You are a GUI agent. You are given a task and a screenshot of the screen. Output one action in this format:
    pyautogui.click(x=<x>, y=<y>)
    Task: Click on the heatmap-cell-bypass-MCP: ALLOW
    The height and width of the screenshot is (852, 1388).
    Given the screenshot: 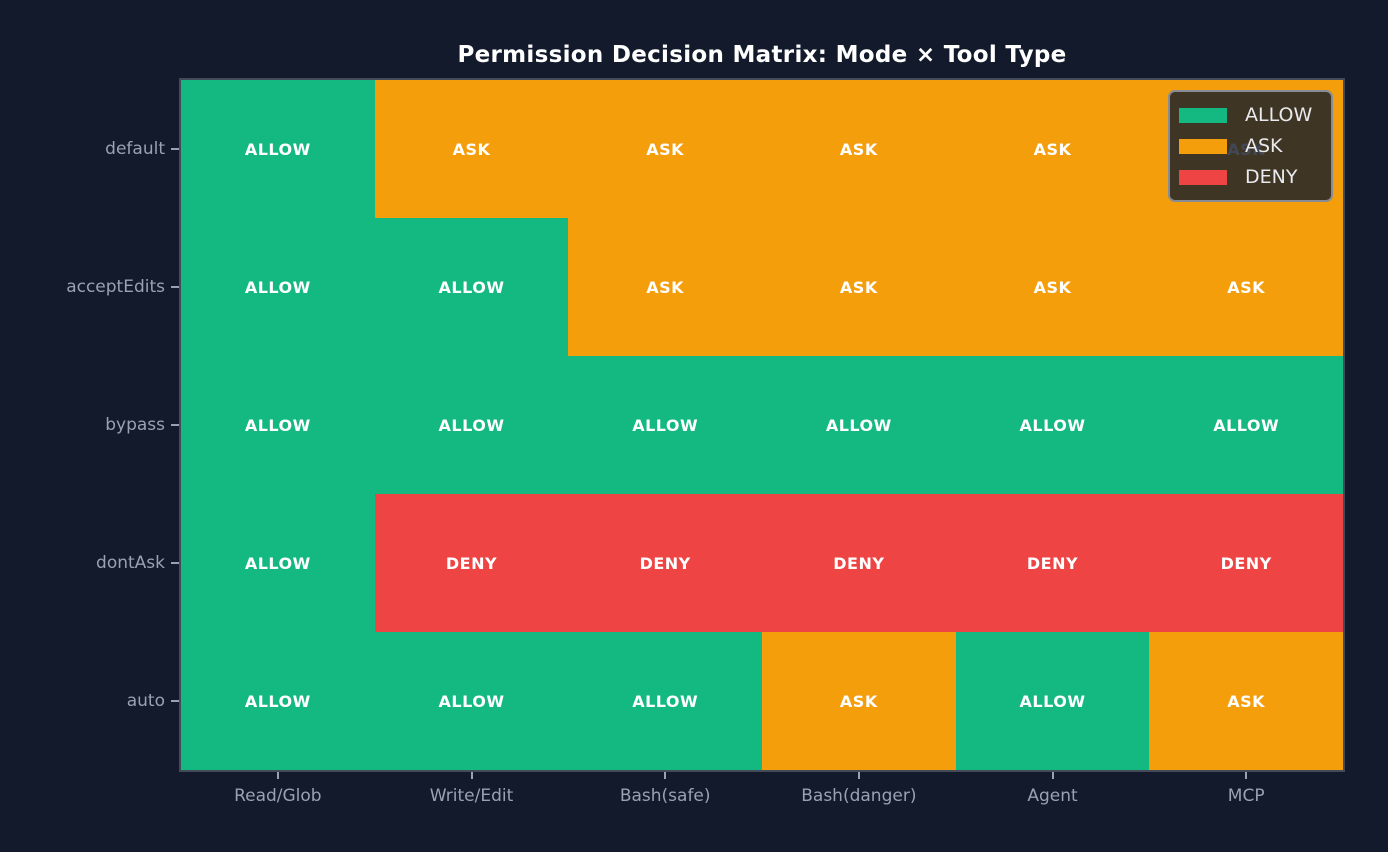 What is the action you would take?
    pyautogui.click(x=1246, y=425)
    